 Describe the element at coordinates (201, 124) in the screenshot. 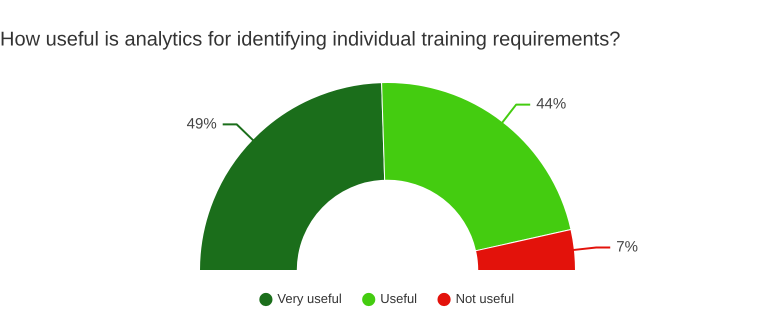

I see `data-label: 49%` at that location.